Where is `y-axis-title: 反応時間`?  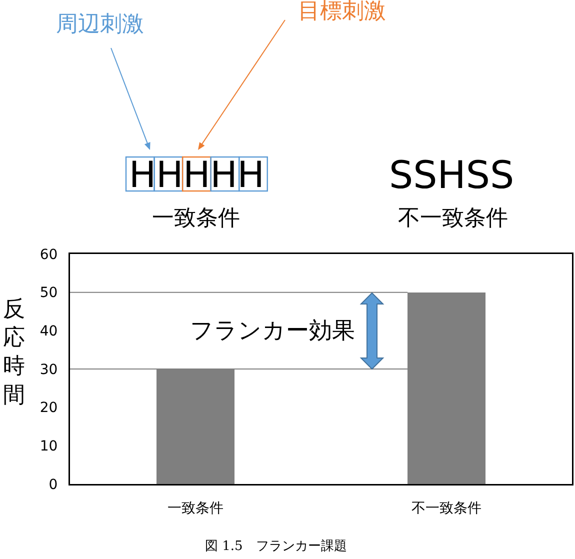
y-axis-title: 反応時間 is located at coordinates (14, 352).